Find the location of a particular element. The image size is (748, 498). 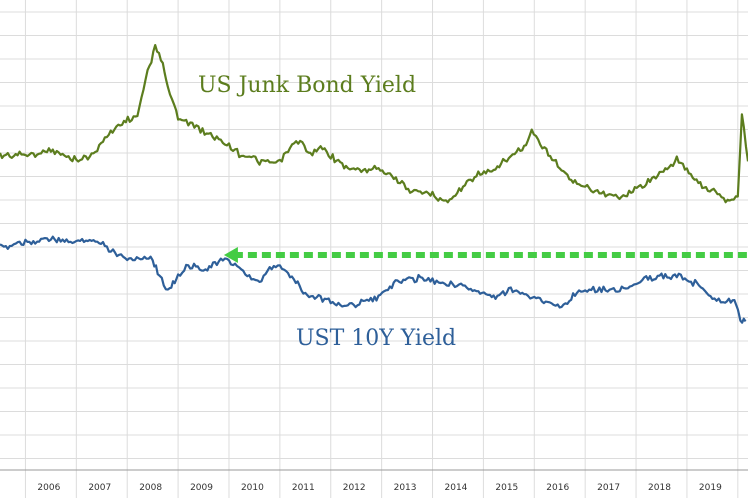

reference-arrow-icon is located at coordinates (230, 255).